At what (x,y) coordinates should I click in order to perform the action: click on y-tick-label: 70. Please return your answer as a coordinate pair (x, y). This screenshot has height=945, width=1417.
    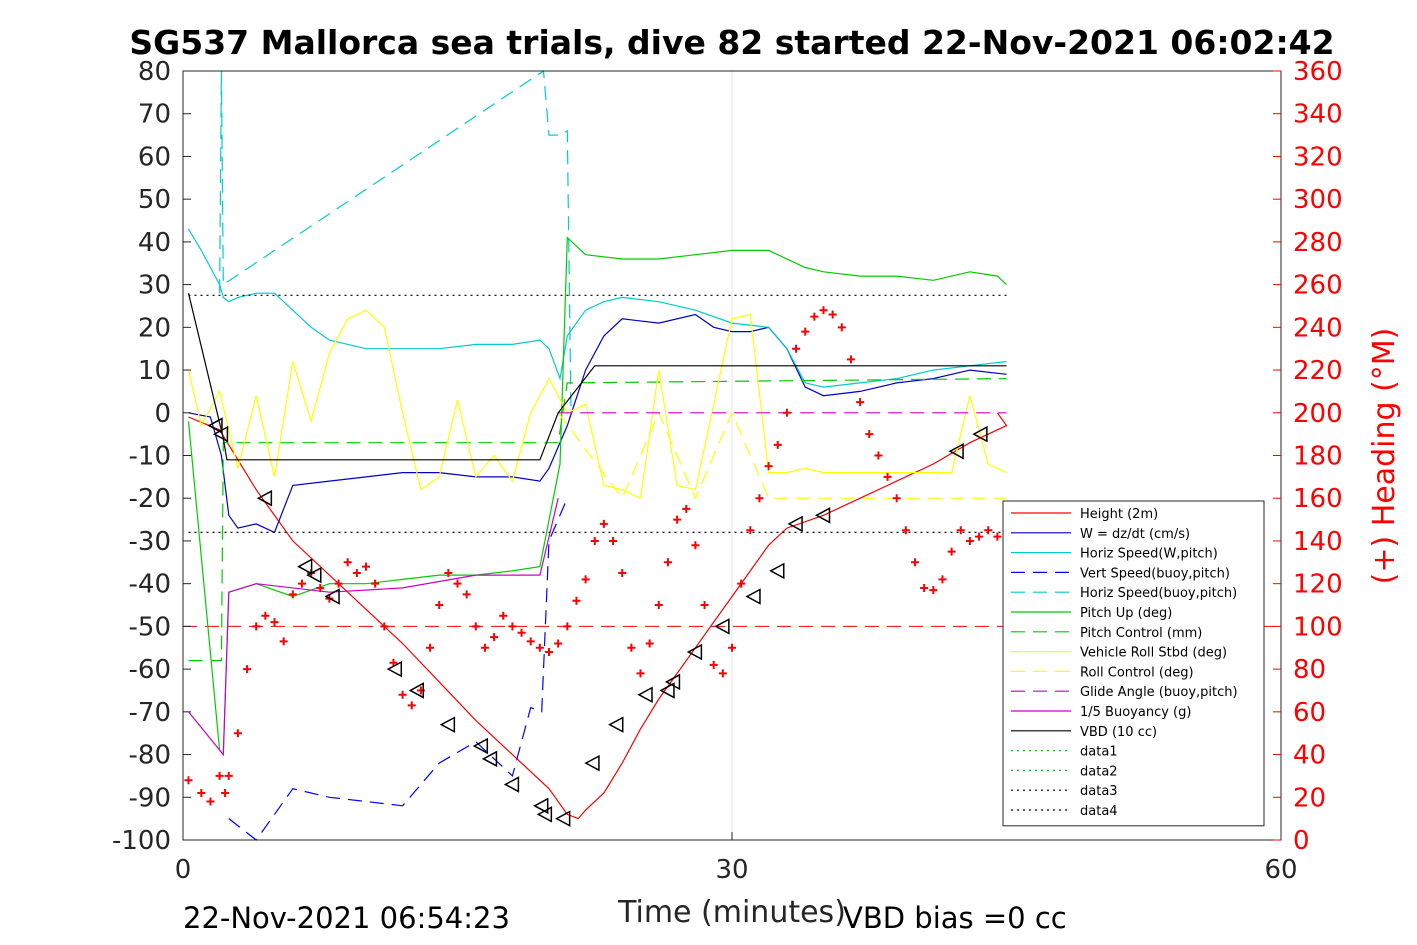
    Looking at the image, I should click on (154, 115).